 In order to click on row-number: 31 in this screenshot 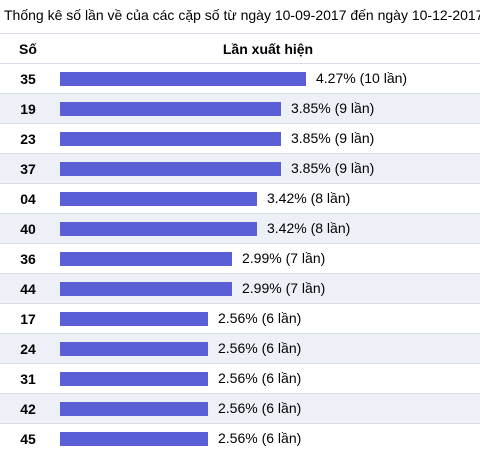, I will do `click(28, 379)`.